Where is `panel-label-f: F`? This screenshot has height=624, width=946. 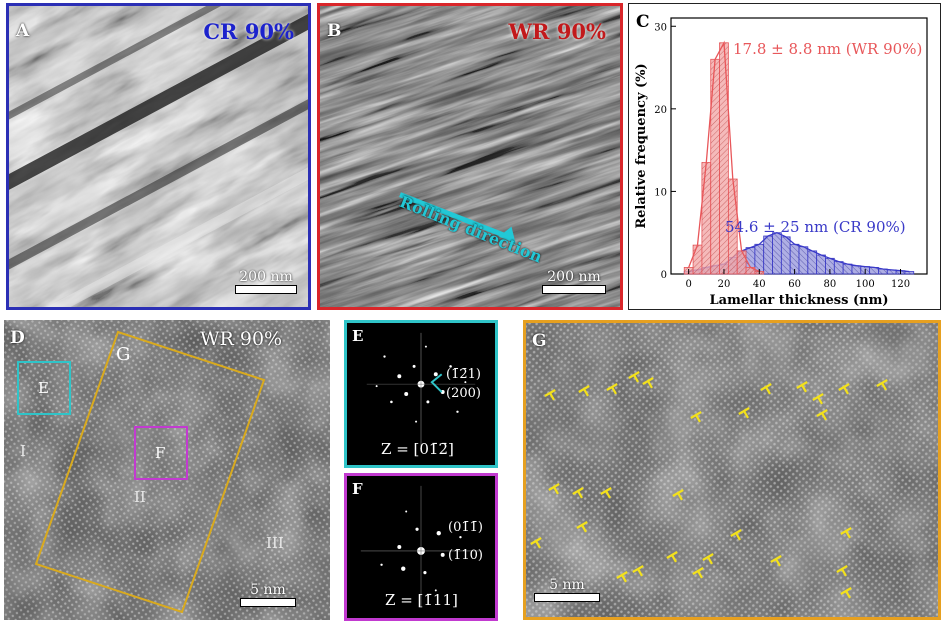 panel-label-f: F is located at coordinates (357, 489).